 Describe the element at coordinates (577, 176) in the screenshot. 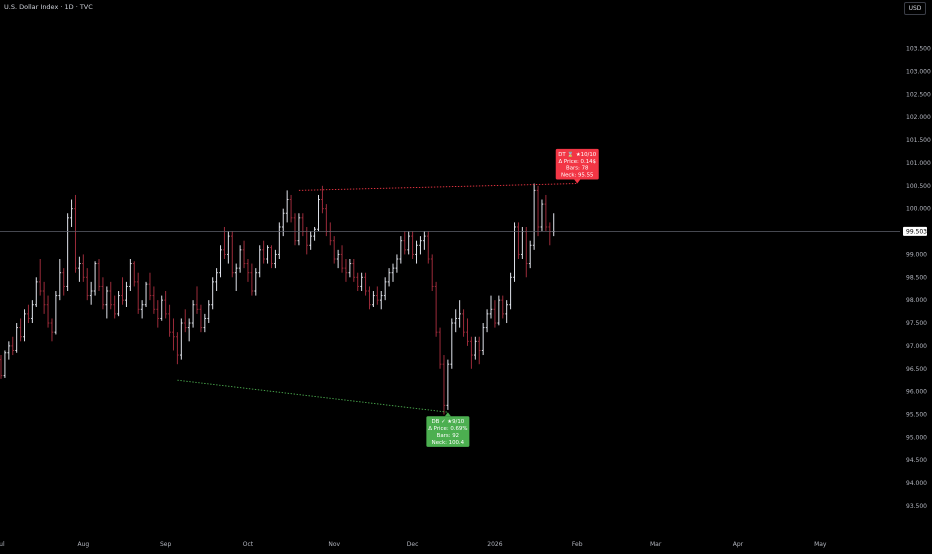

I see `pattern-label-line: Neck: 95.55` at that location.